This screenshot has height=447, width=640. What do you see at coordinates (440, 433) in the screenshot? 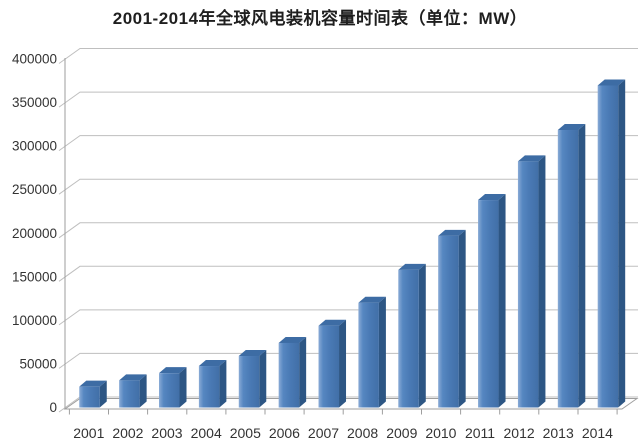
I see `x-category-label-2010: 2010` at bounding box center [440, 433].